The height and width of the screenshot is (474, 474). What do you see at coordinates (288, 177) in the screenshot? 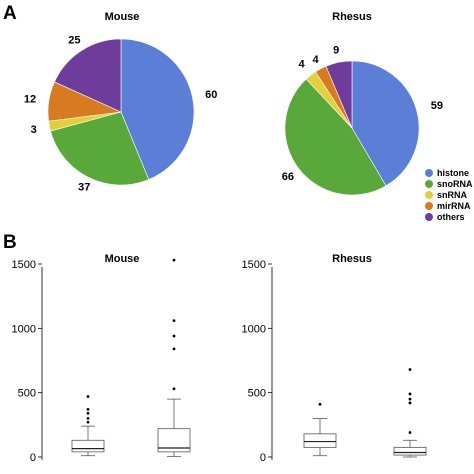
I see `pie-slice-label: 66` at bounding box center [288, 177].